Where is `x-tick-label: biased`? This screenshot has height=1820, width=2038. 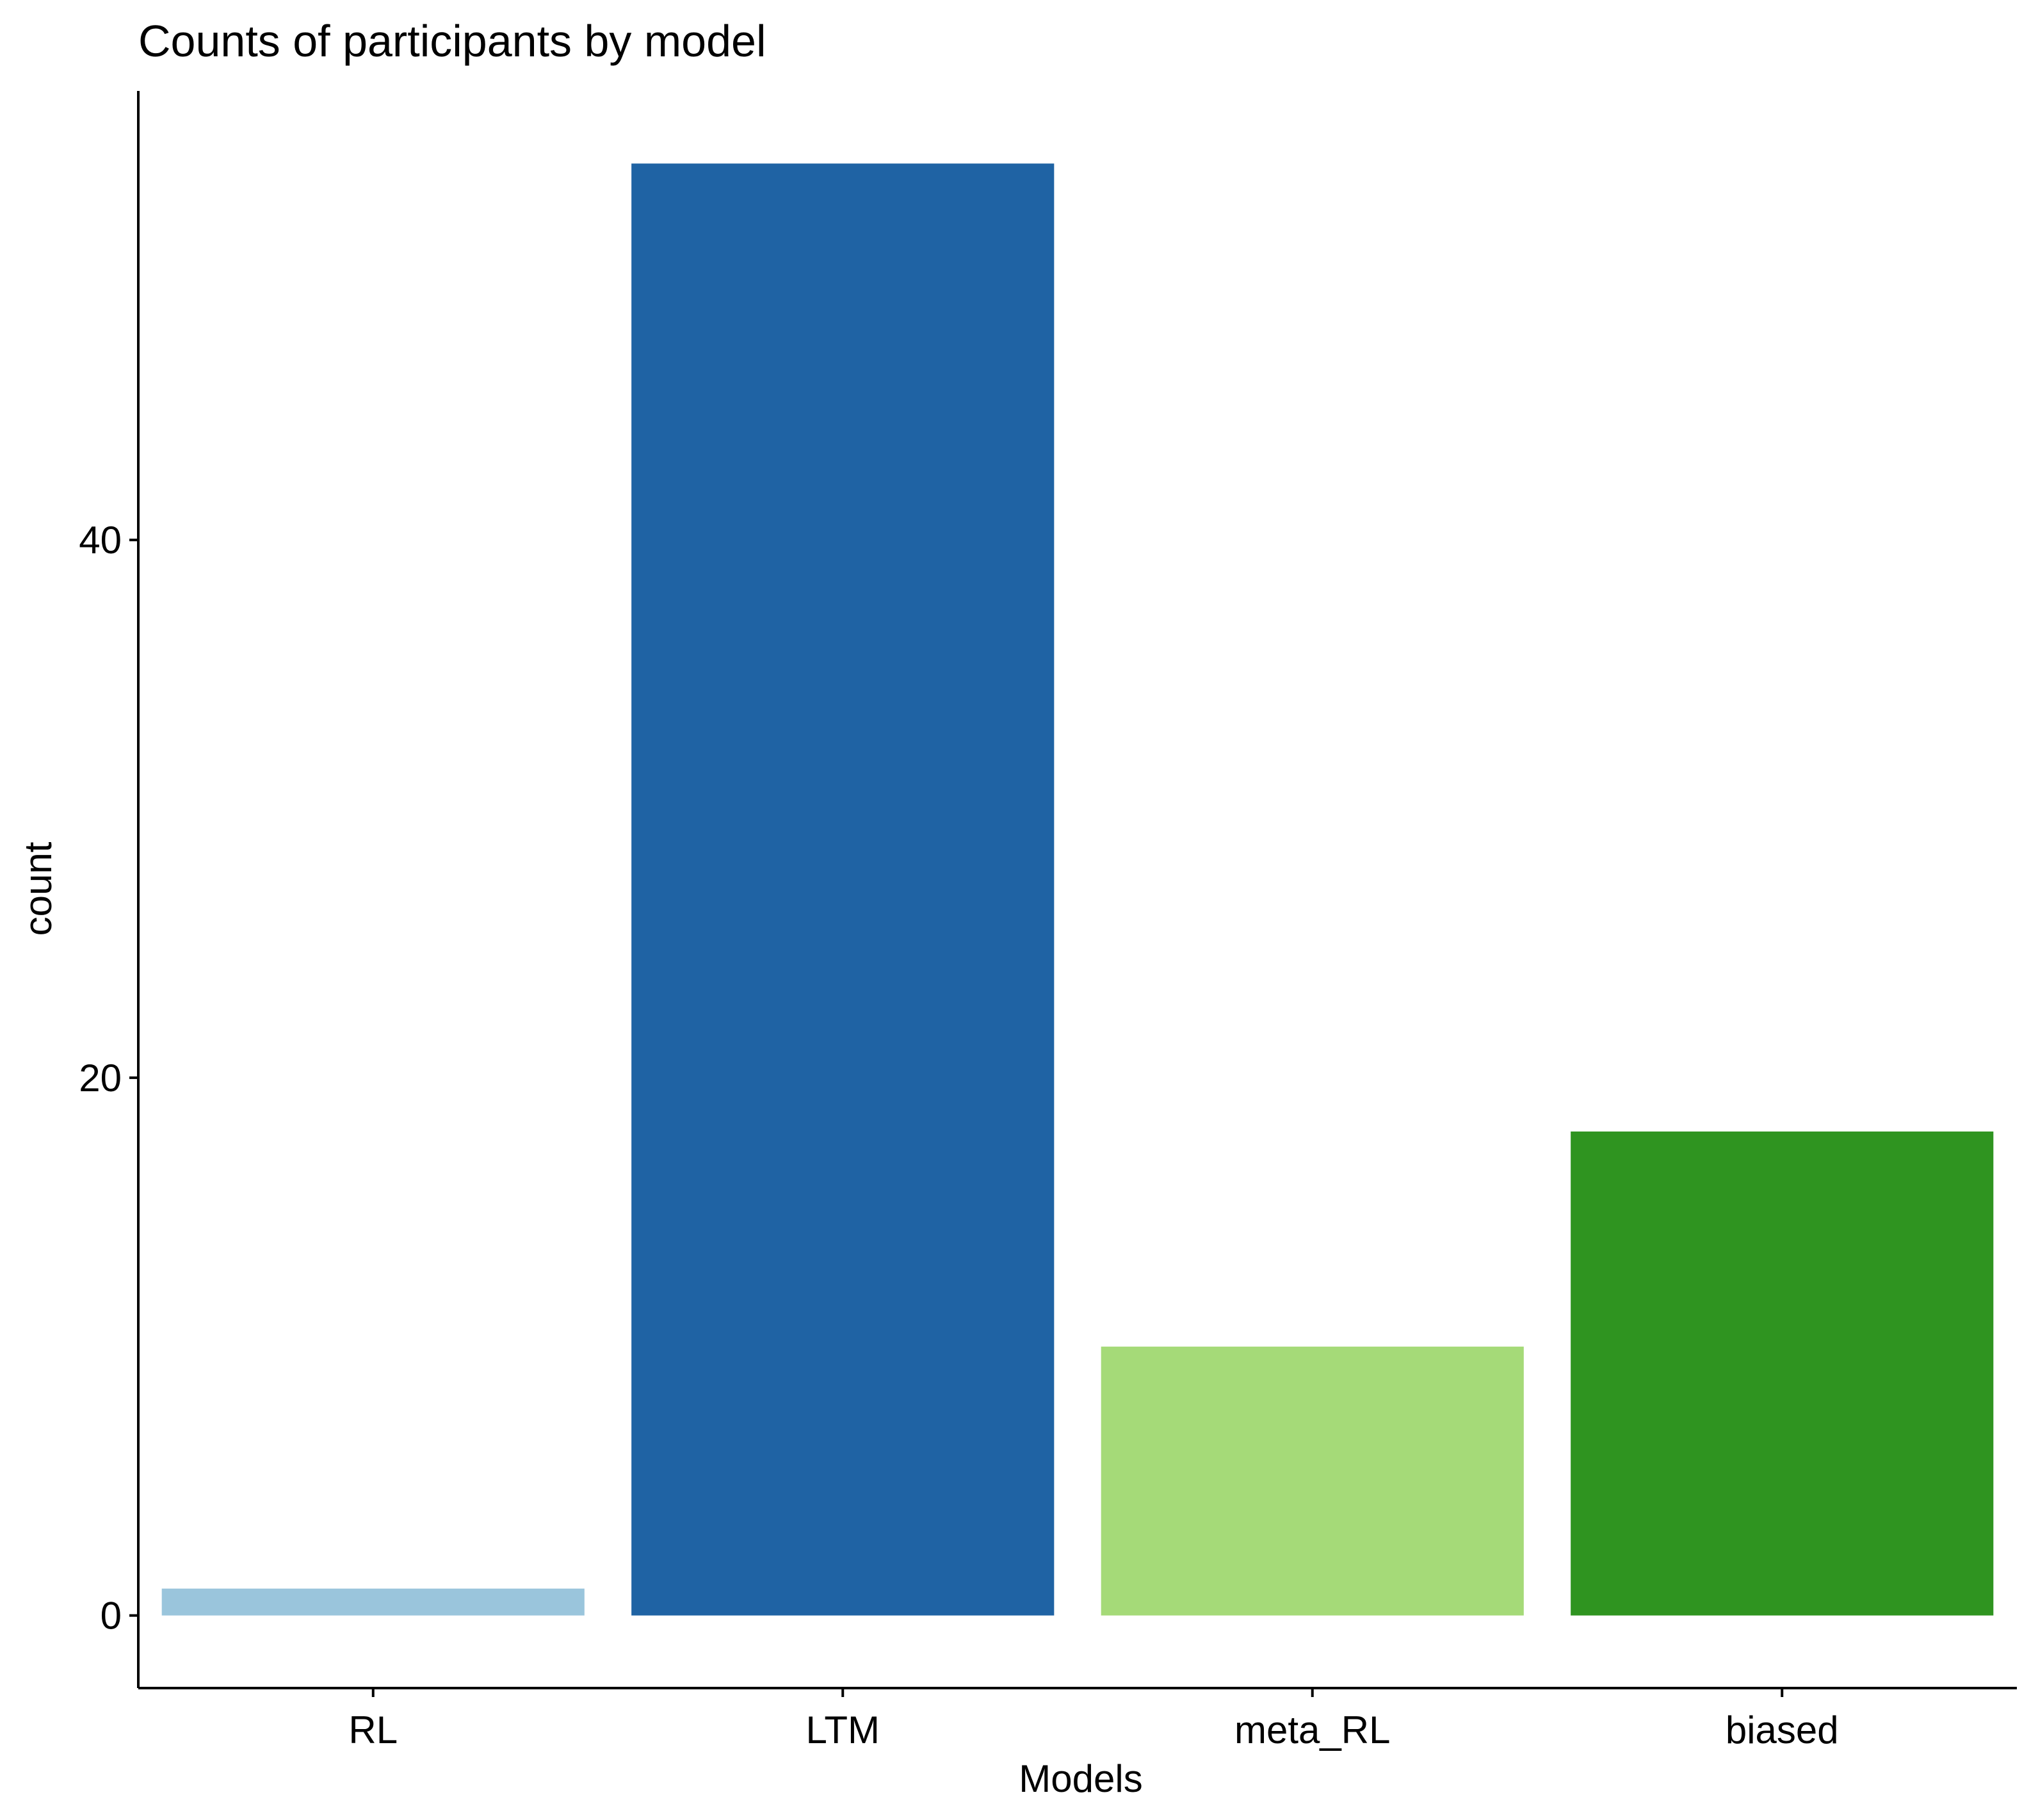
x-tick-label: biased is located at coordinates (1782, 1730).